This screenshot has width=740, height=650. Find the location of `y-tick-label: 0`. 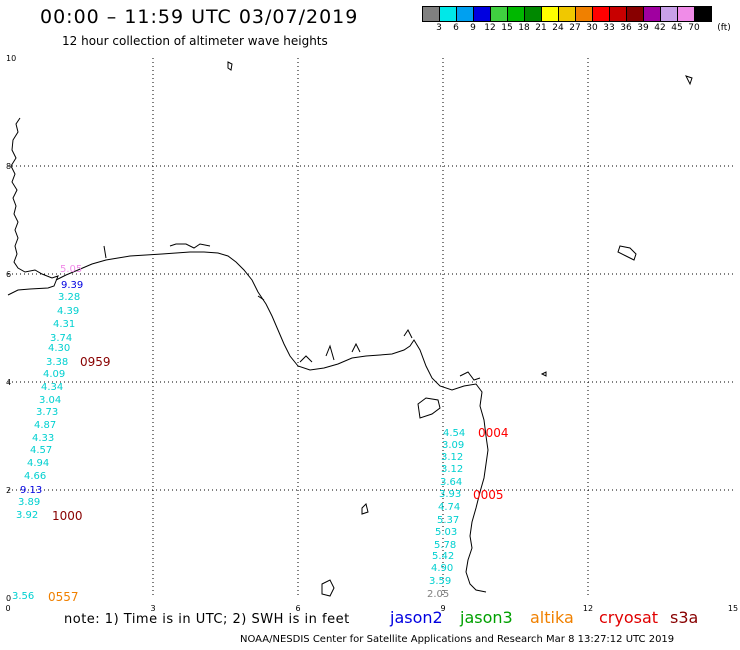

y-tick-label: 0 is located at coordinates (8, 598).